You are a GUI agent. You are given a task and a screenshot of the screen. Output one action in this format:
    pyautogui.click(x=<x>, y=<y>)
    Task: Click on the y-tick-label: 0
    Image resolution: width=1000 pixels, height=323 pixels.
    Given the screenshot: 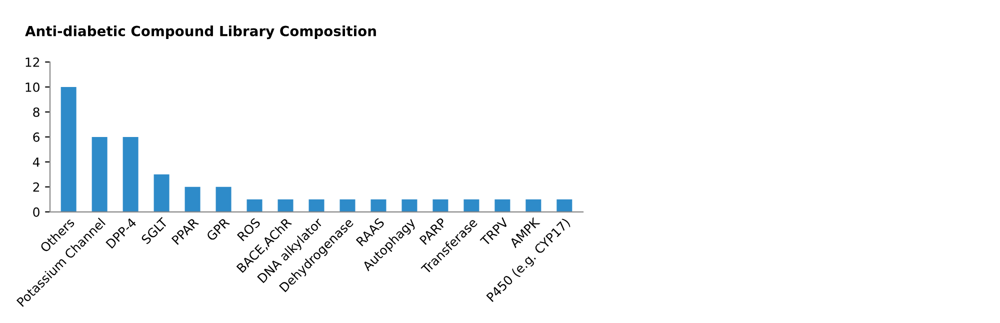 What is the action you would take?
    pyautogui.click(x=36, y=212)
    